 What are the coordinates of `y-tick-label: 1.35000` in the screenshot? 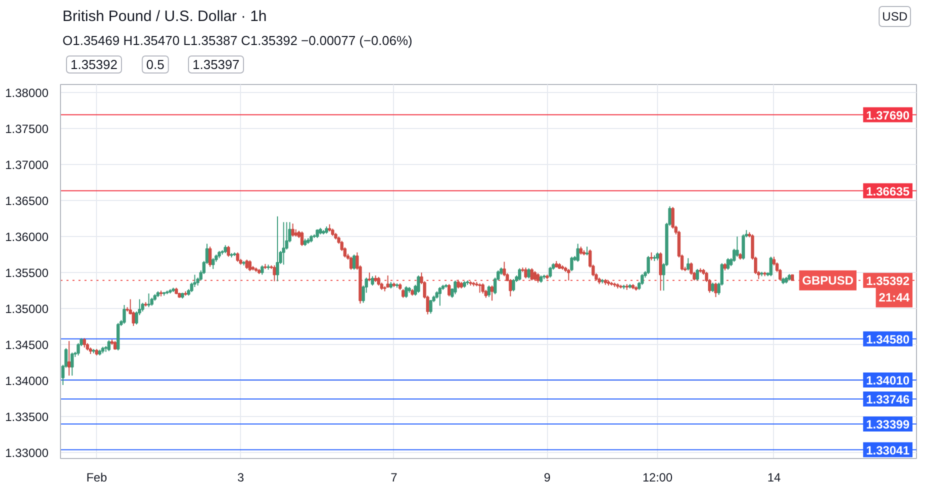 It's located at (27, 309).